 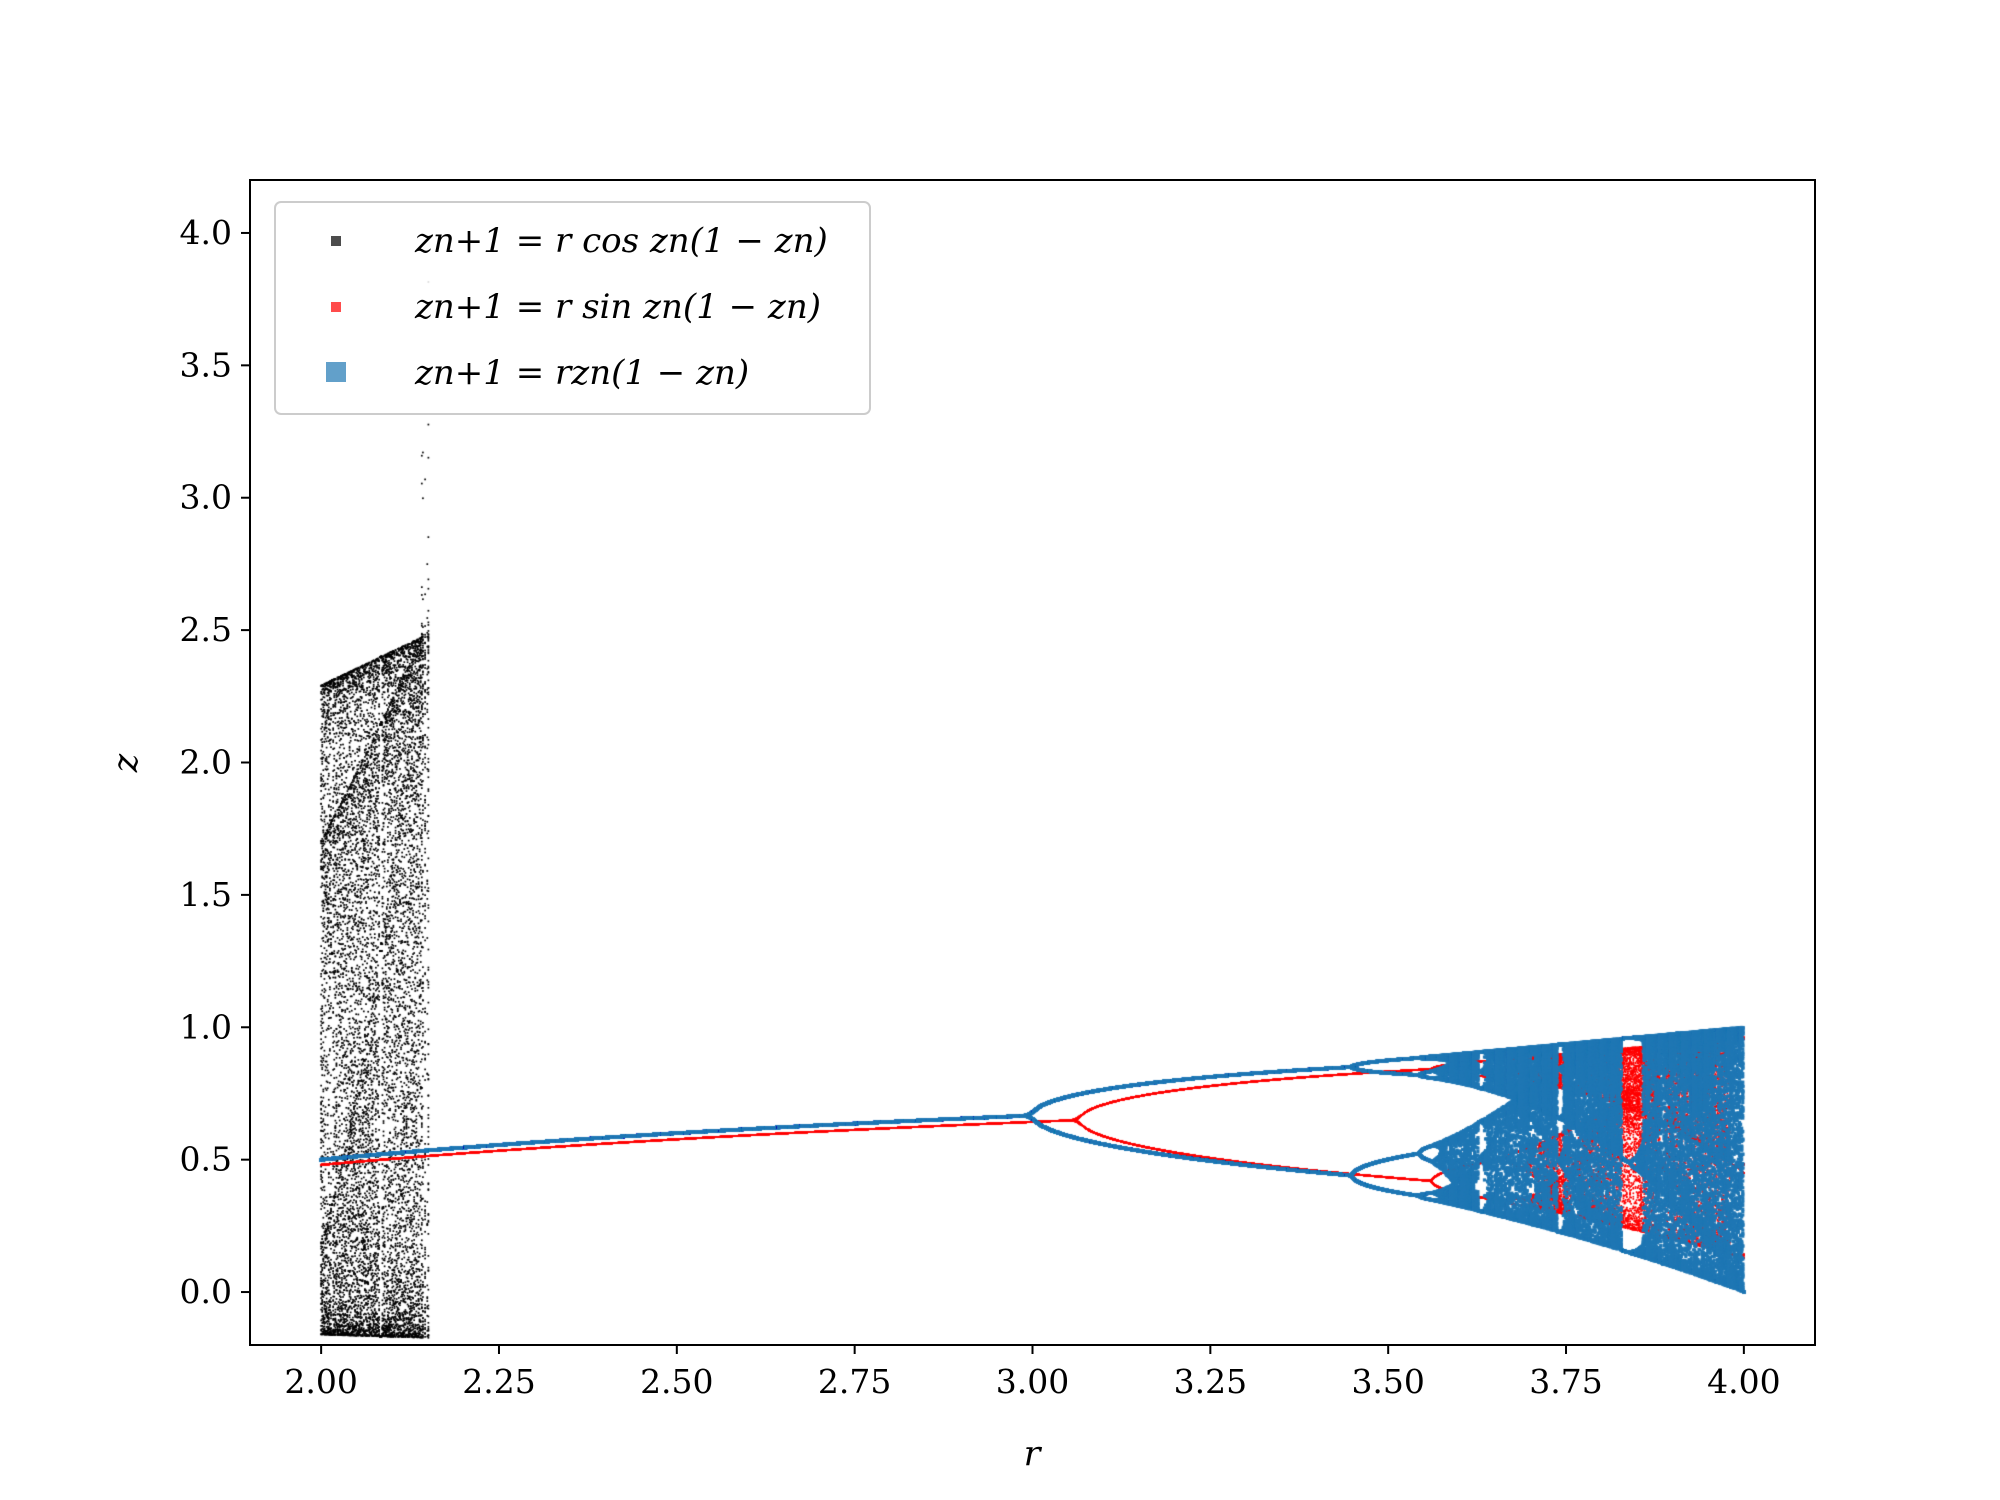 What do you see at coordinates (206, 1026) in the screenshot?
I see `y-tick-label: 1.0` at bounding box center [206, 1026].